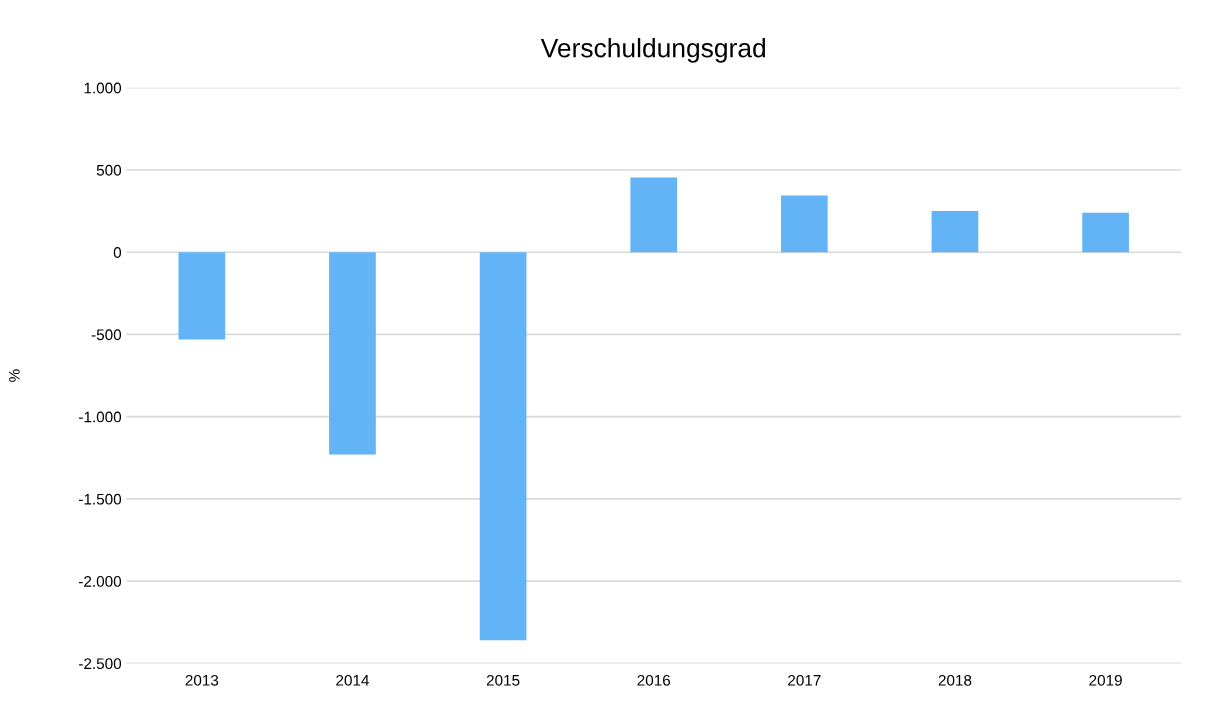 The image size is (1205, 702). I want to click on x-tick-label: 2013, so click(202, 680).